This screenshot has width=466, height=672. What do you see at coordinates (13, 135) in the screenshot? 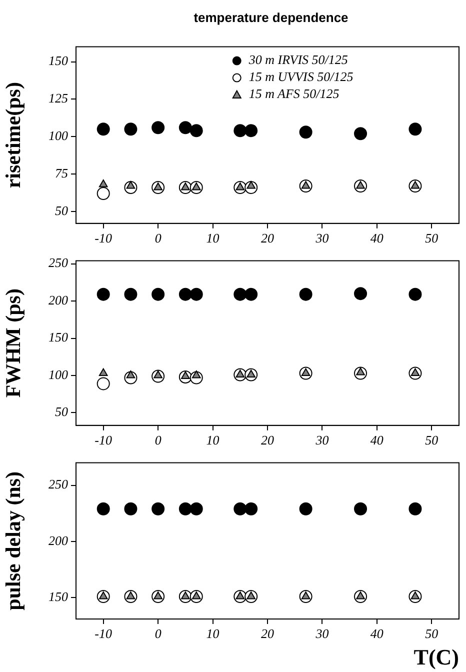
I see `y-axis-title: risetime(ps)` at bounding box center [13, 135].